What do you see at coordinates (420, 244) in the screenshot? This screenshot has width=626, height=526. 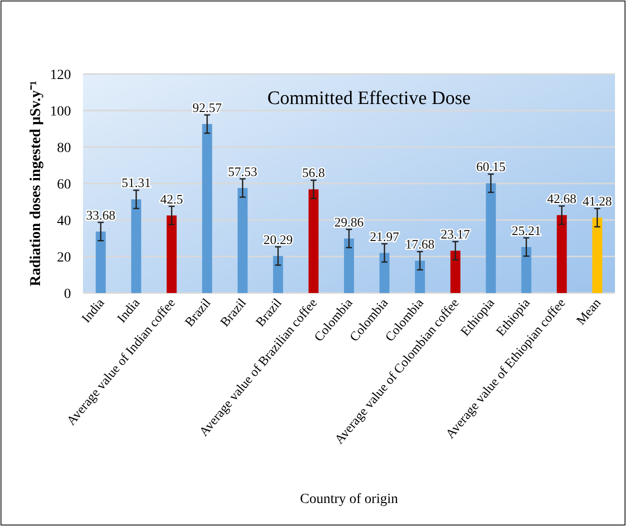 I see `data-label: 17.68` at bounding box center [420, 244].